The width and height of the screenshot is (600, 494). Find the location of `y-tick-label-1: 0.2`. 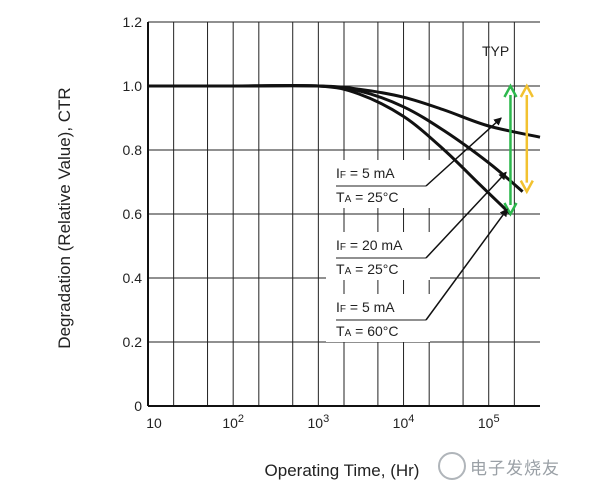

y-tick-label-1: 0.2 is located at coordinates (133, 342).